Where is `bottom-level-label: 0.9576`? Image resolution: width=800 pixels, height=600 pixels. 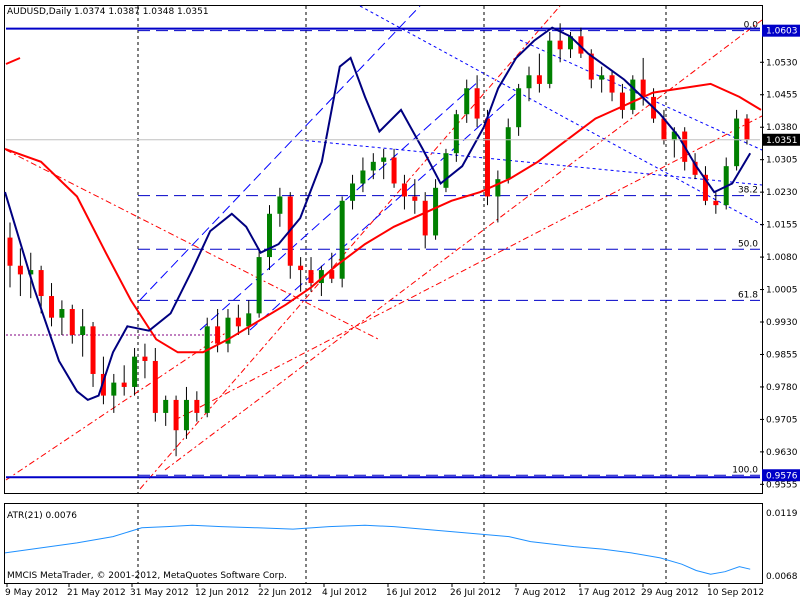 bottom-level-label: 0.9576 is located at coordinates (782, 476).